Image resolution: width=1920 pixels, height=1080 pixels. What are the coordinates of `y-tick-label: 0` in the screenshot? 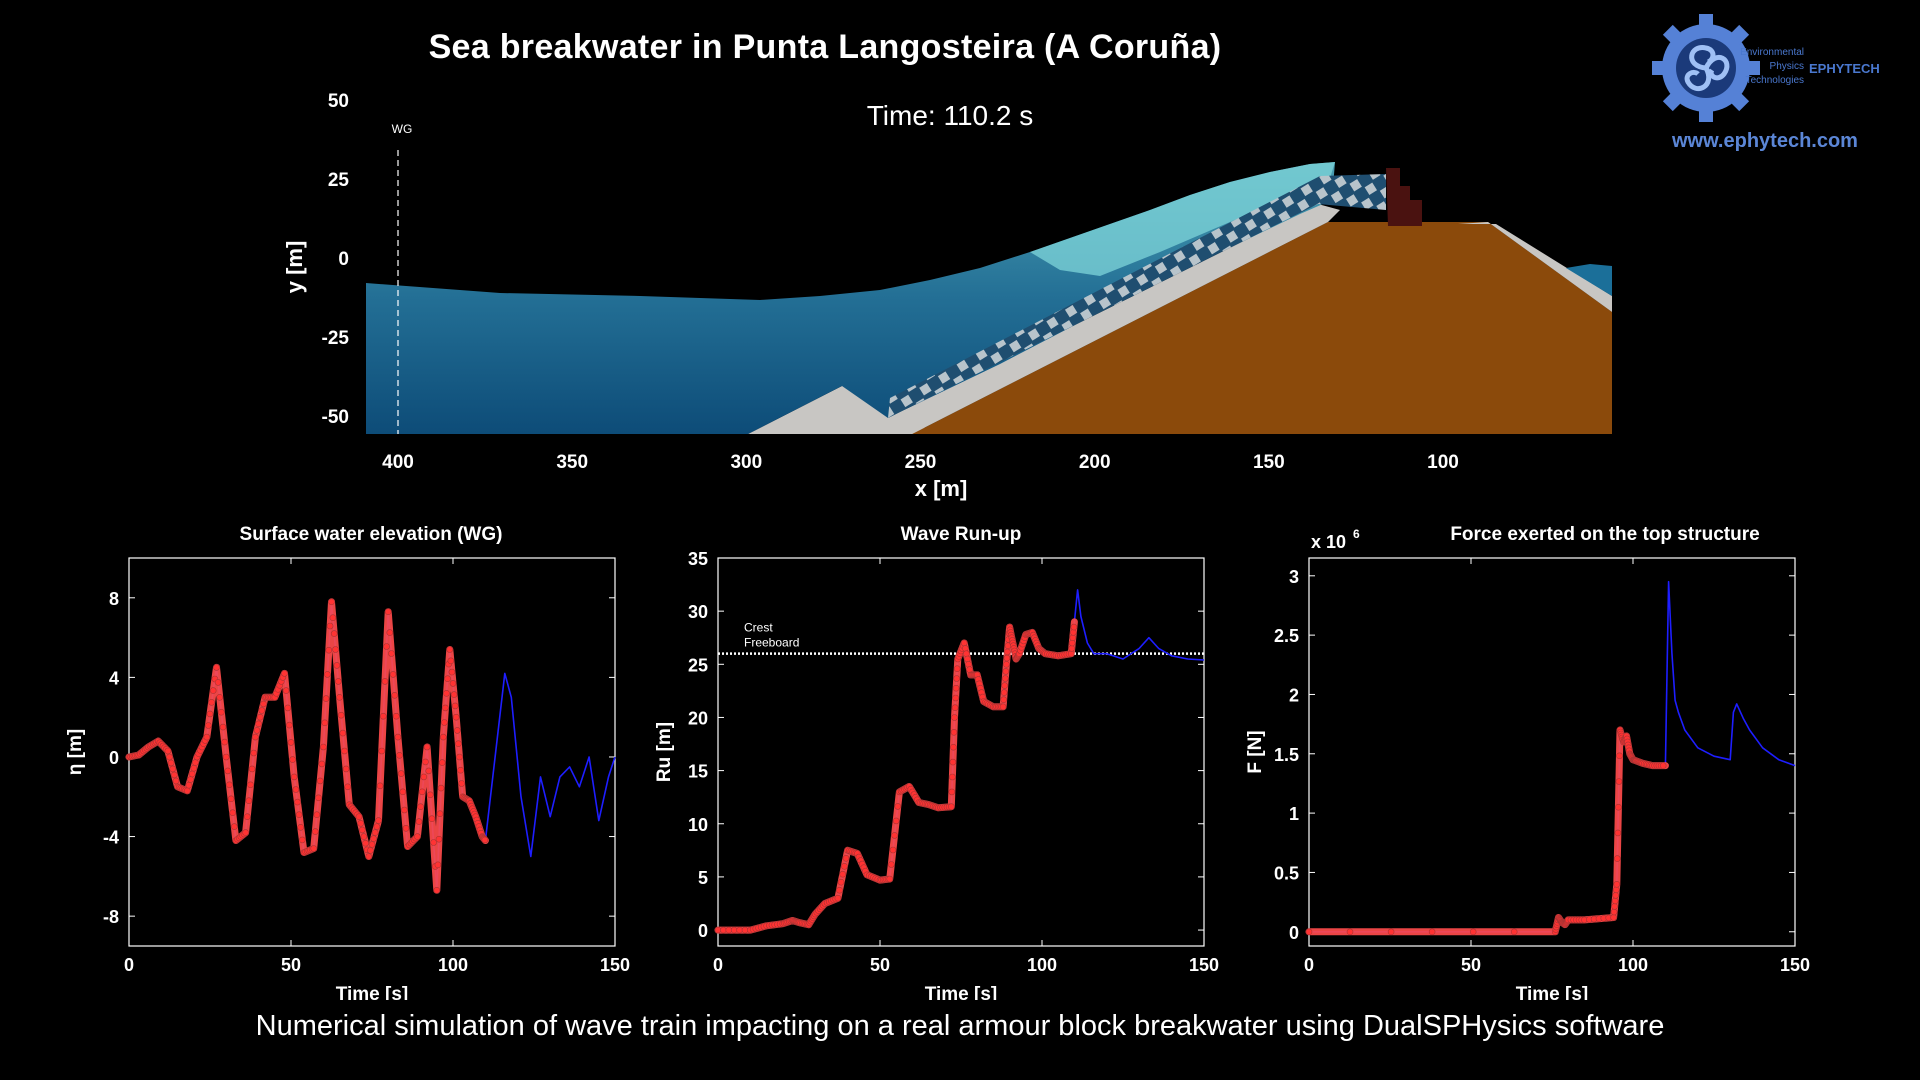 It's located at (343, 259).